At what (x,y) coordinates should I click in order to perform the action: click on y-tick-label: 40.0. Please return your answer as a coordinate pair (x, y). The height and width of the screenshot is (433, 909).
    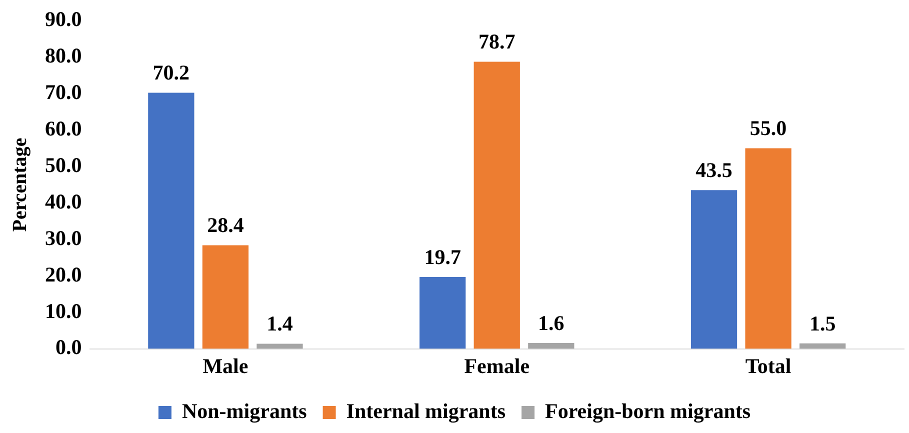
    Looking at the image, I should click on (63, 201).